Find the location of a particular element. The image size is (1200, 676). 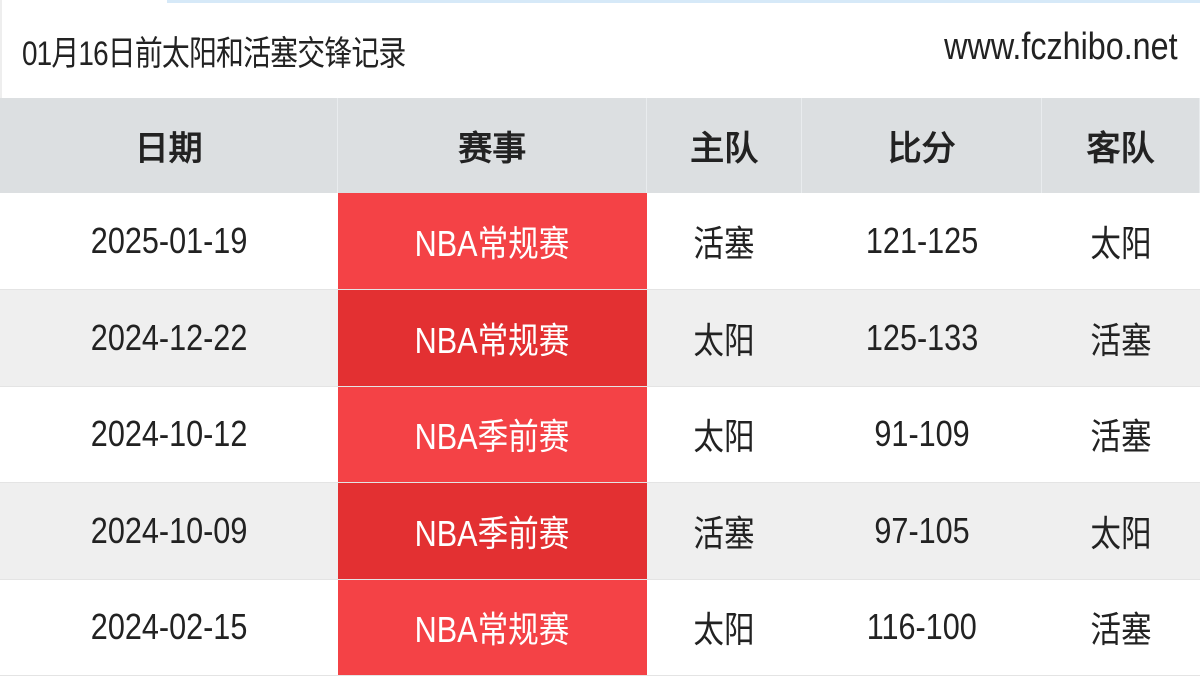

score-cell: 125-133 is located at coordinates (921, 338).